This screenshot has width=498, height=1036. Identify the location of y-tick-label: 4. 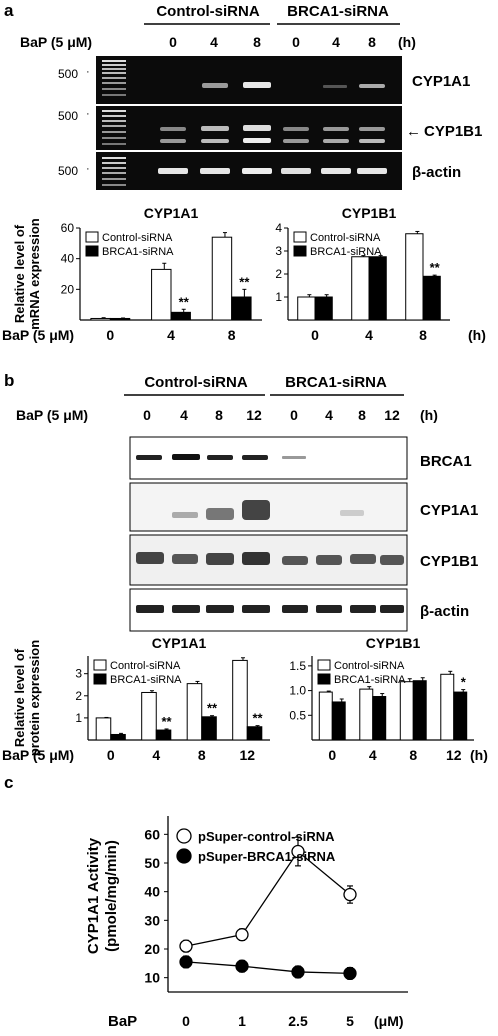
(278, 228).